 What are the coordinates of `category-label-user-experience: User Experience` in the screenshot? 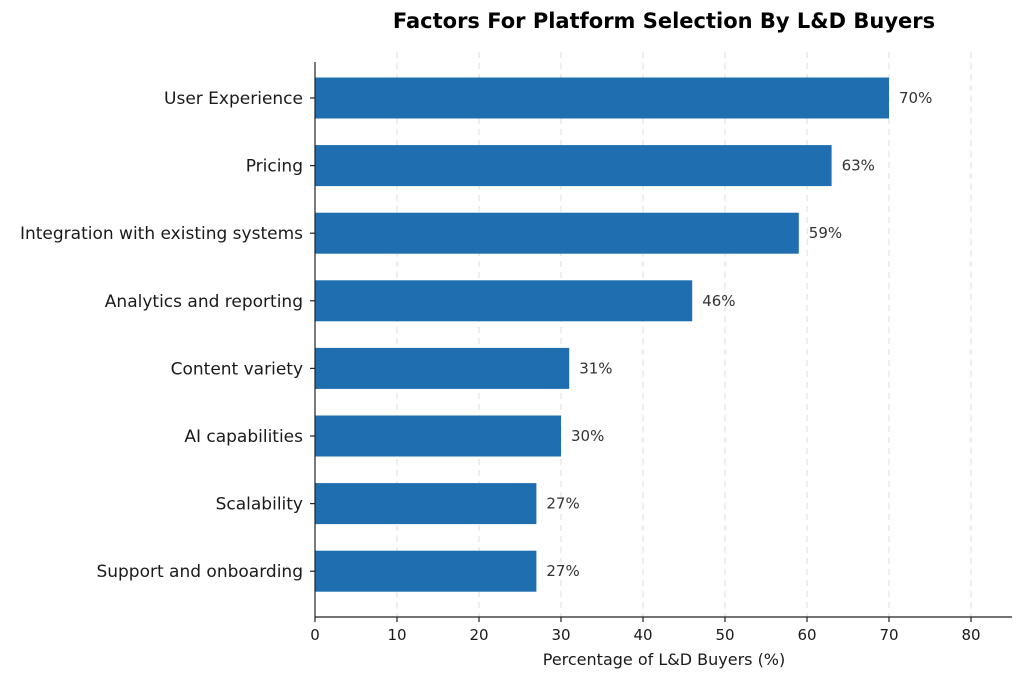 It's located at (233, 99).